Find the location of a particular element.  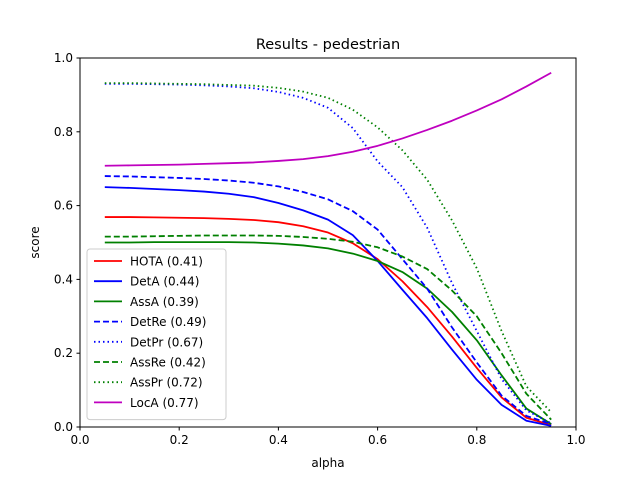

x-tick-label: 0.8 is located at coordinates (476, 440).